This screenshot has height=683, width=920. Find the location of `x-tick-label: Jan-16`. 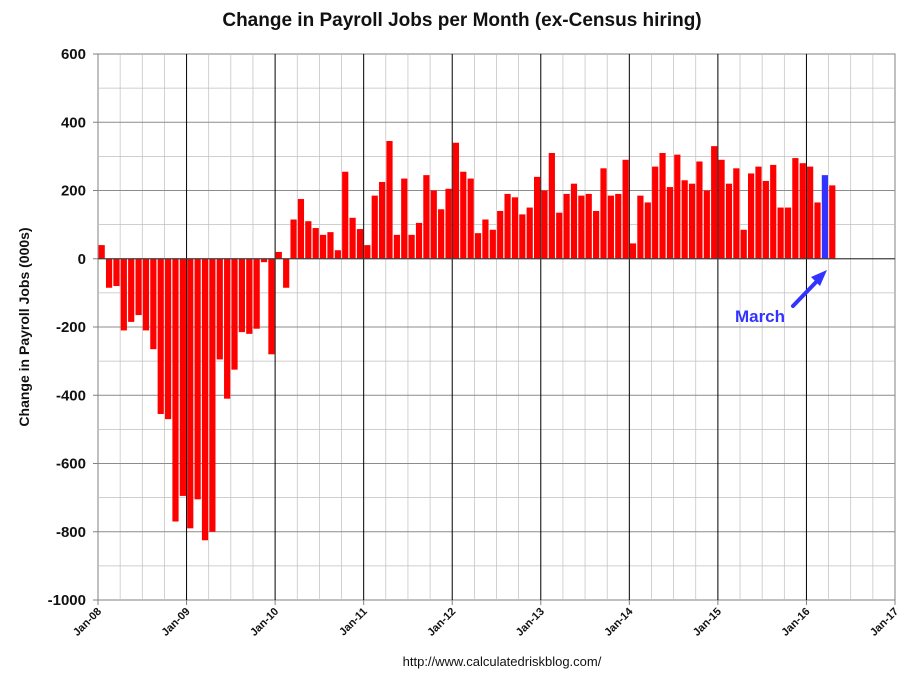

x-tick-label: Jan-16 is located at coordinates (795, 622).